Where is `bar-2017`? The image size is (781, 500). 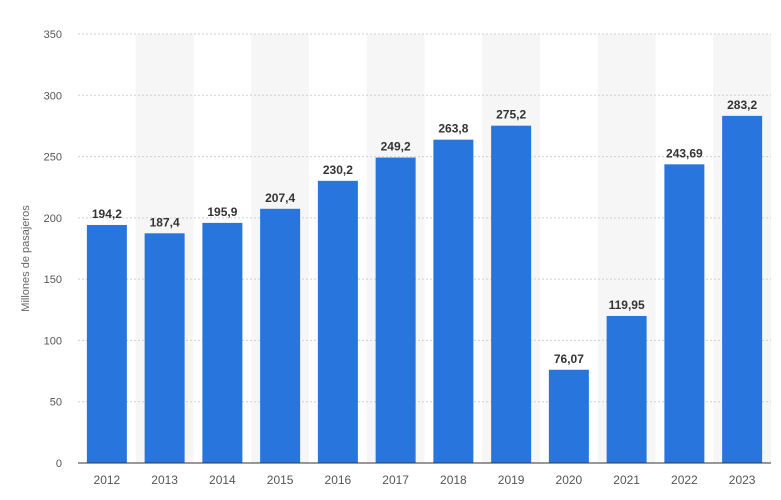
bar-2017 is located at coordinates (395, 310).